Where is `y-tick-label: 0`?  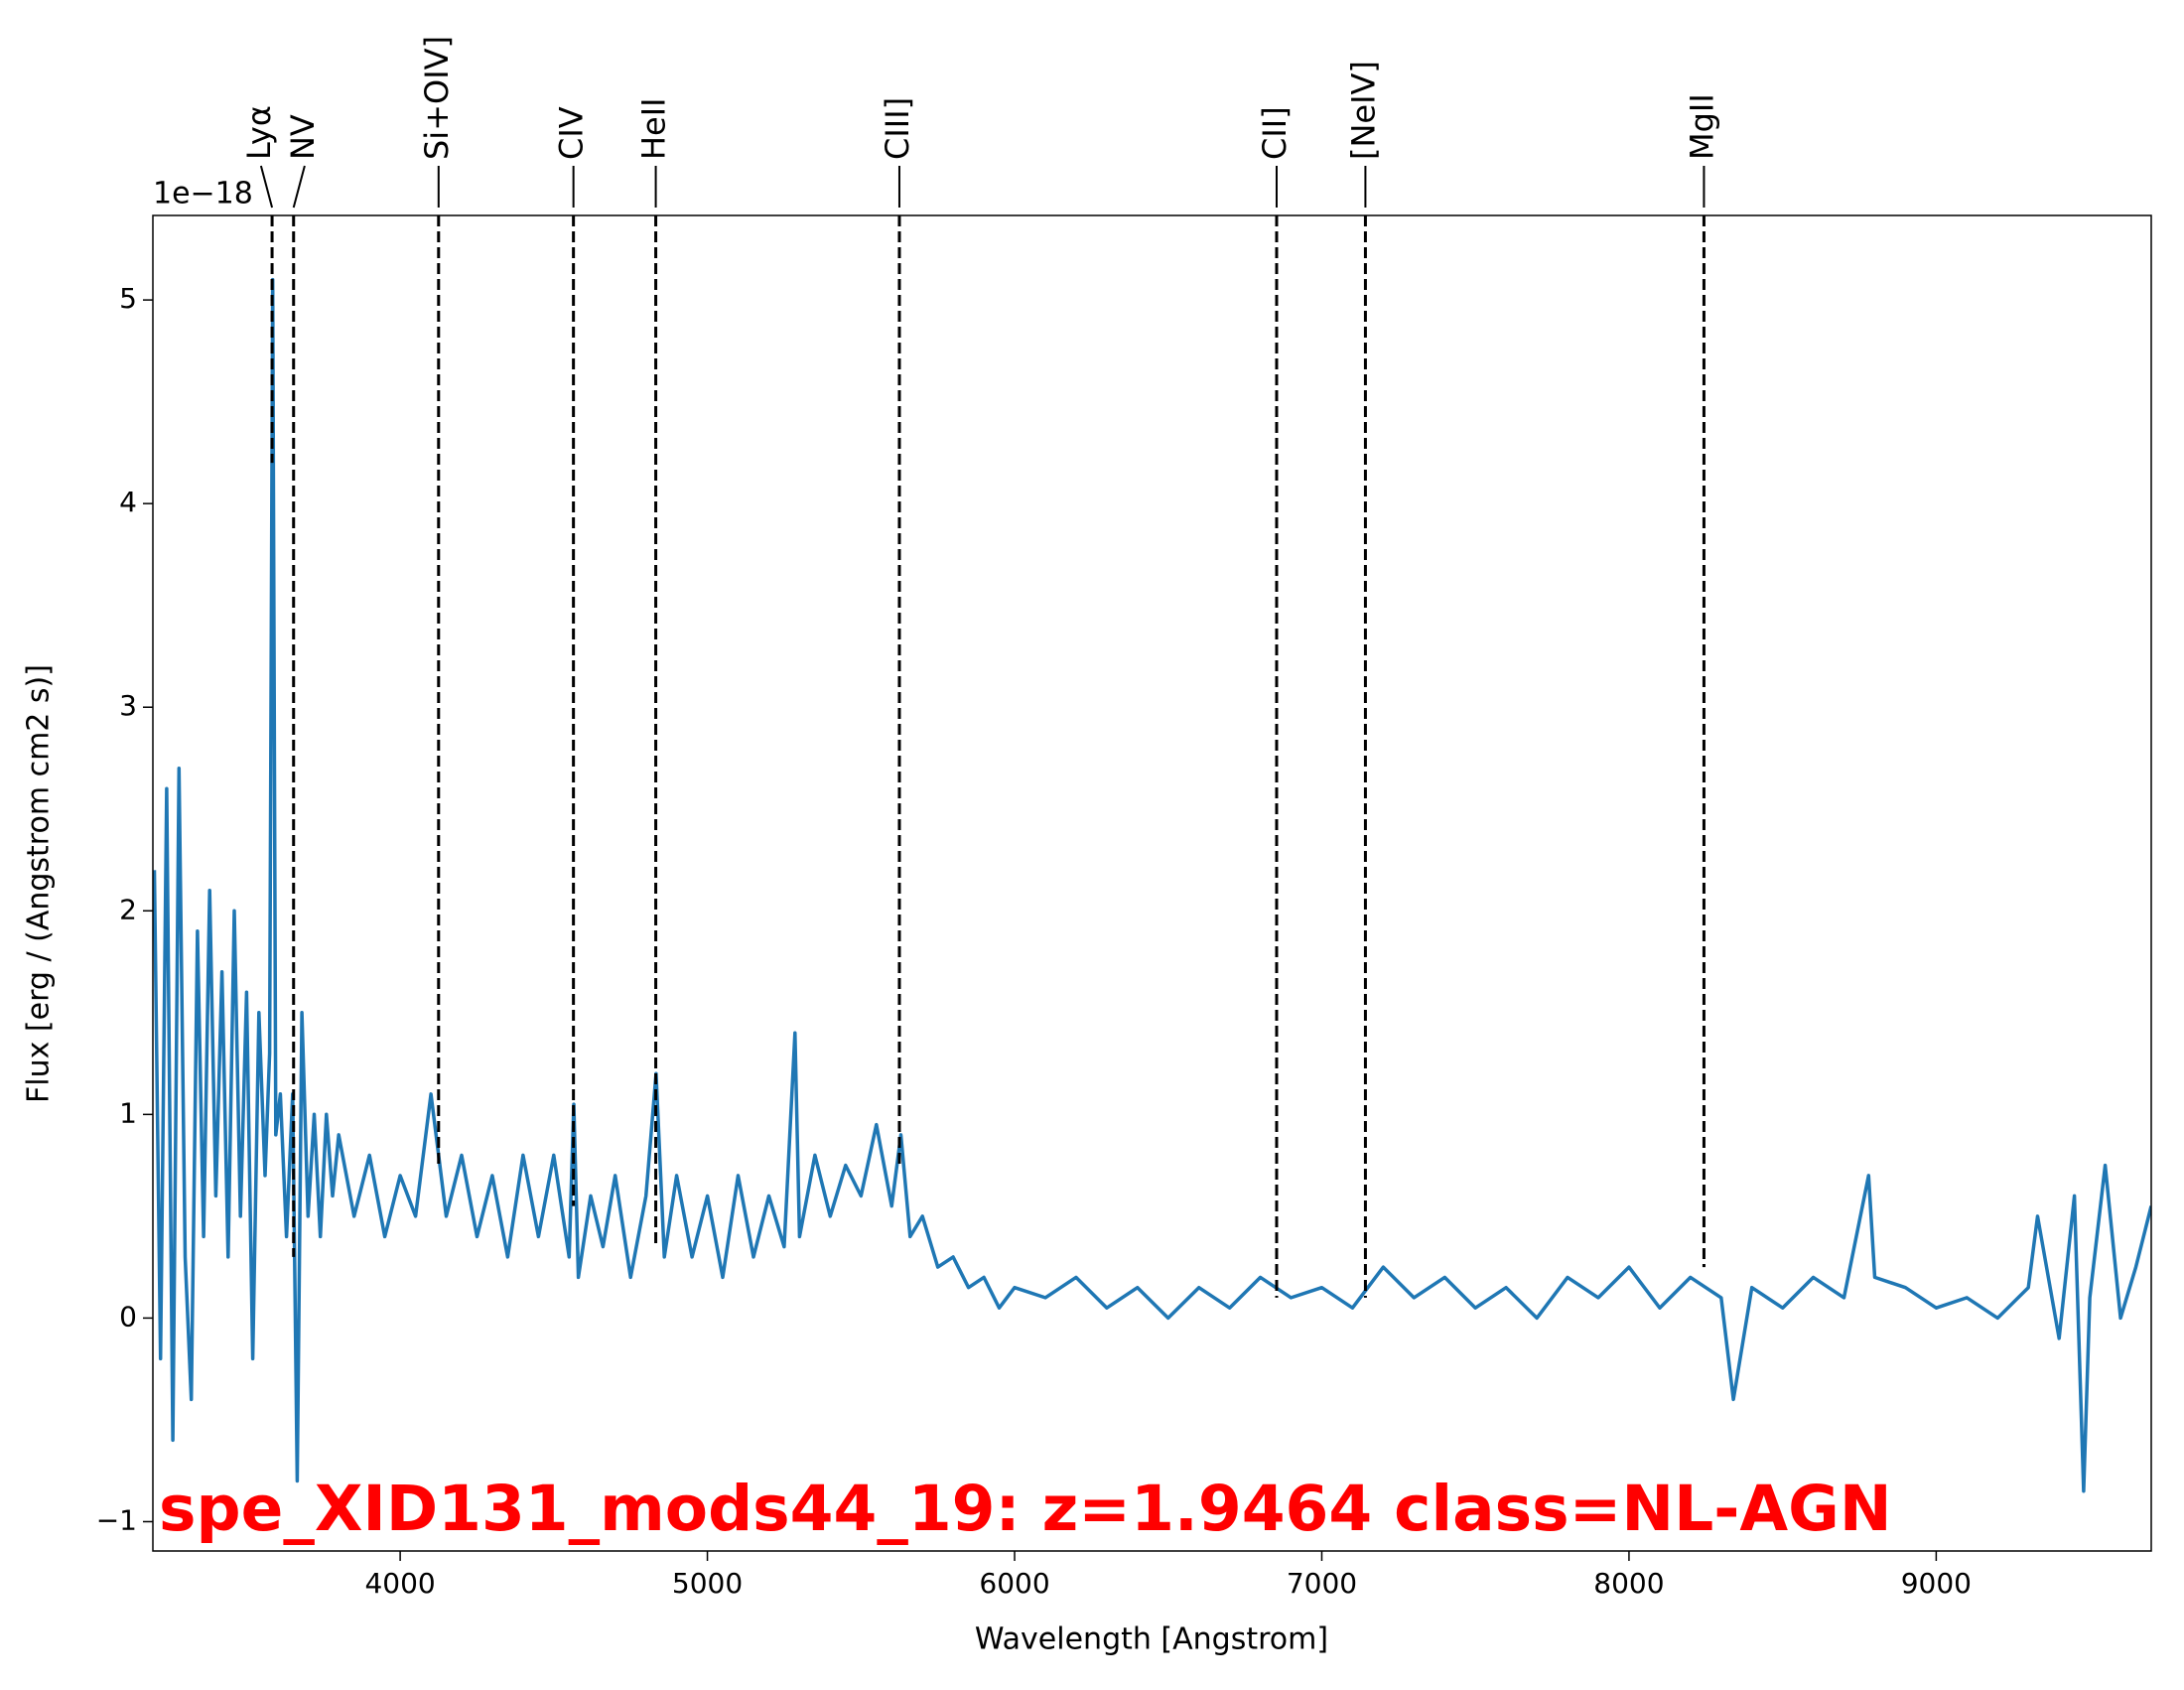
y-tick-label: 0 is located at coordinates (128, 1316).